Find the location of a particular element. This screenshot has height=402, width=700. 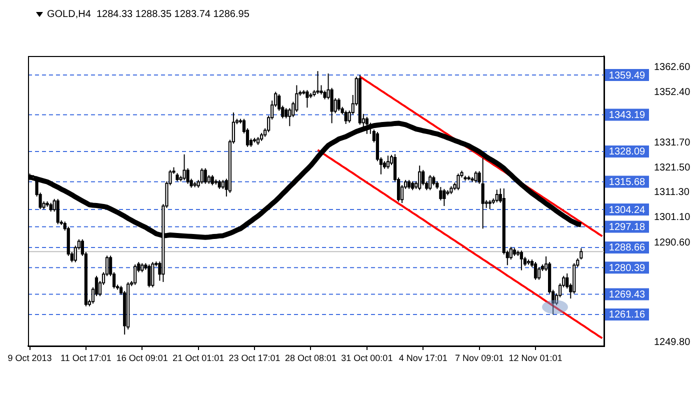

y-tick-label: 1290.60 is located at coordinates (672, 243).